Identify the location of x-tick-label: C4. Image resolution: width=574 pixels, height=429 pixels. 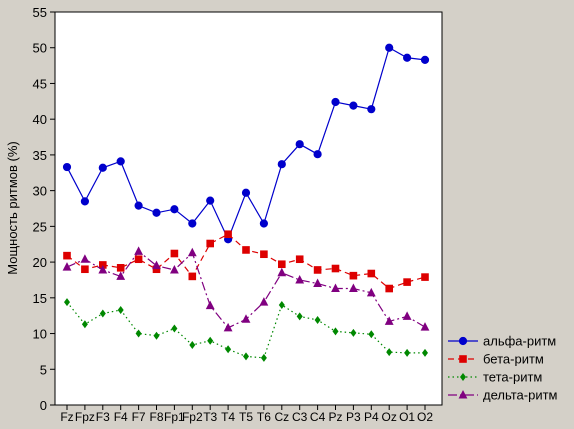
(318, 417).